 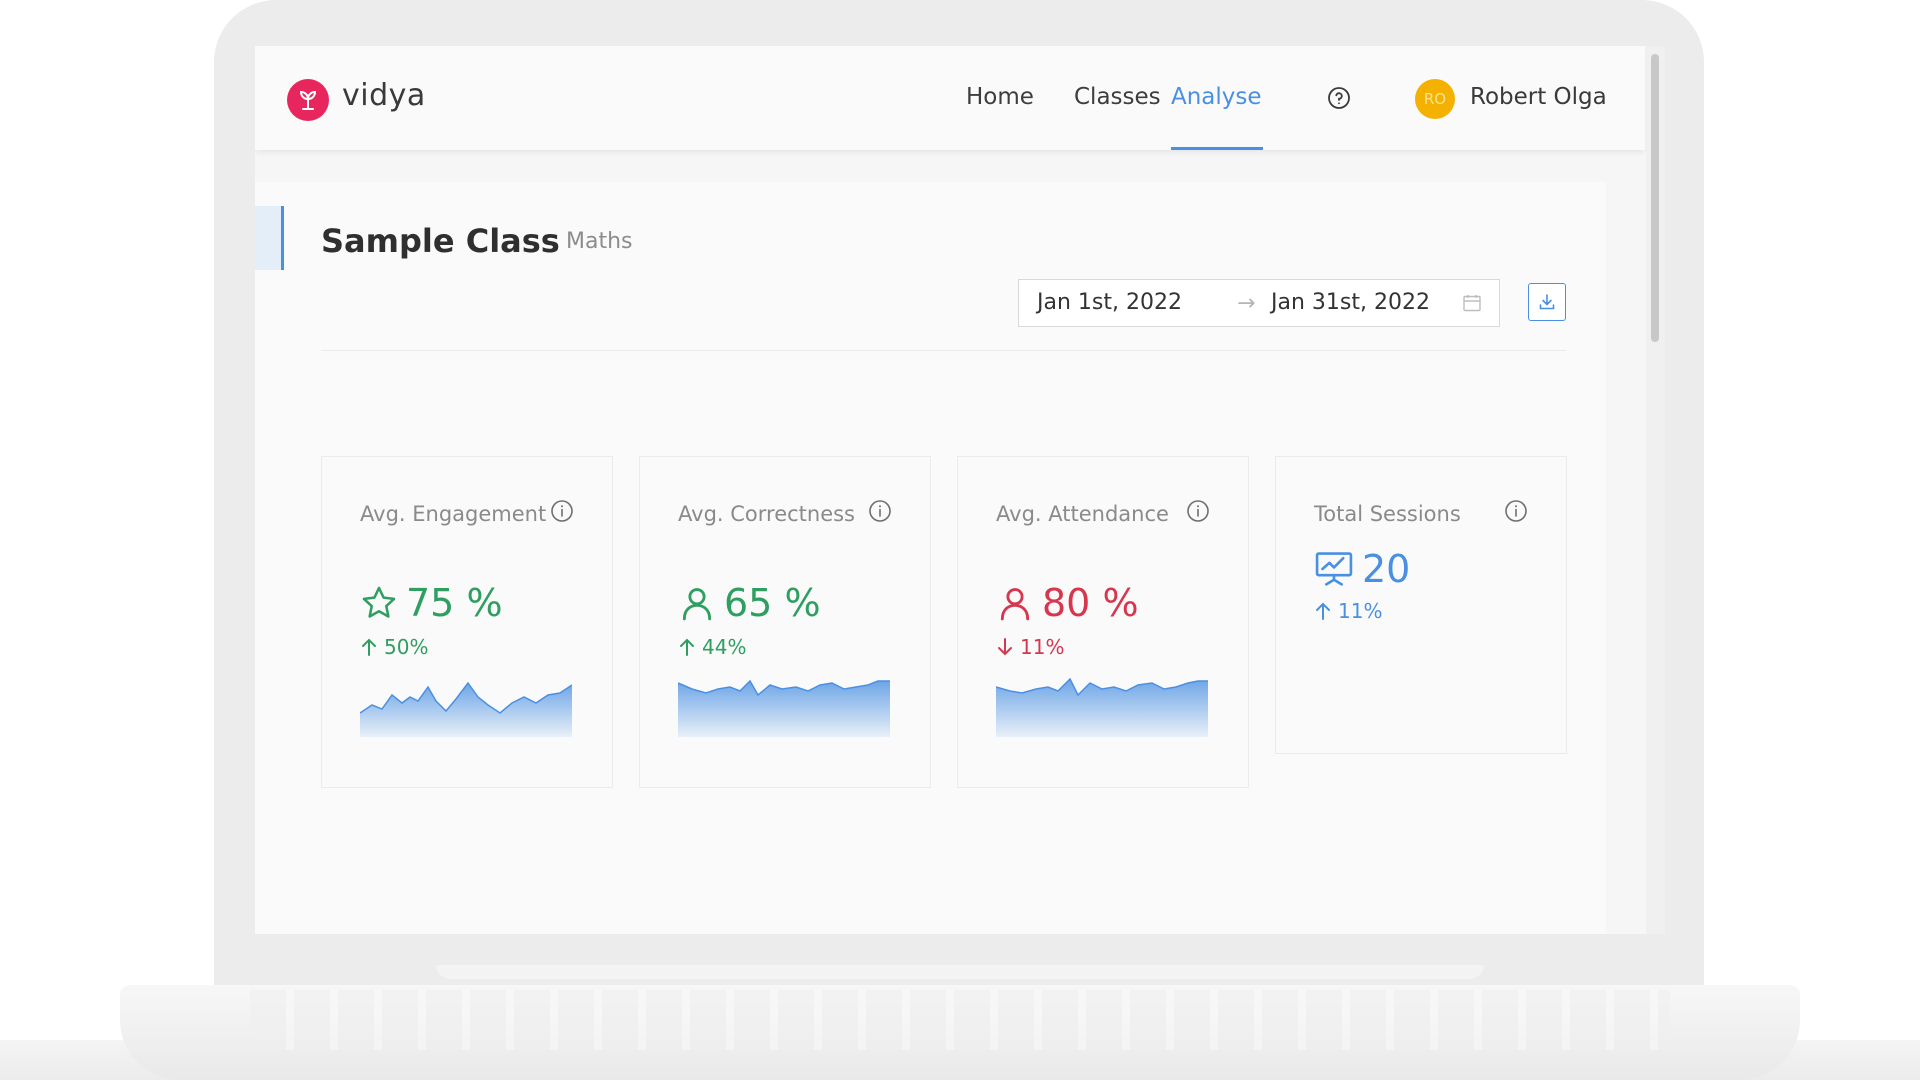 I want to click on nav-home: Home, so click(x=1000, y=97).